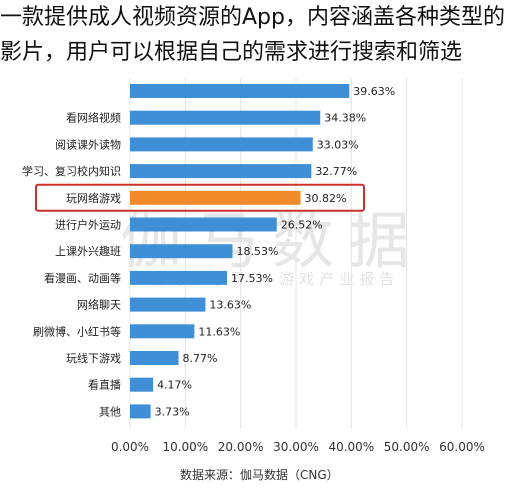 This screenshot has width=510, height=500. What do you see at coordinates (351, 447) in the screenshot?
I see `x-tick-label: 40.00%` at bounding box center [351, 447].